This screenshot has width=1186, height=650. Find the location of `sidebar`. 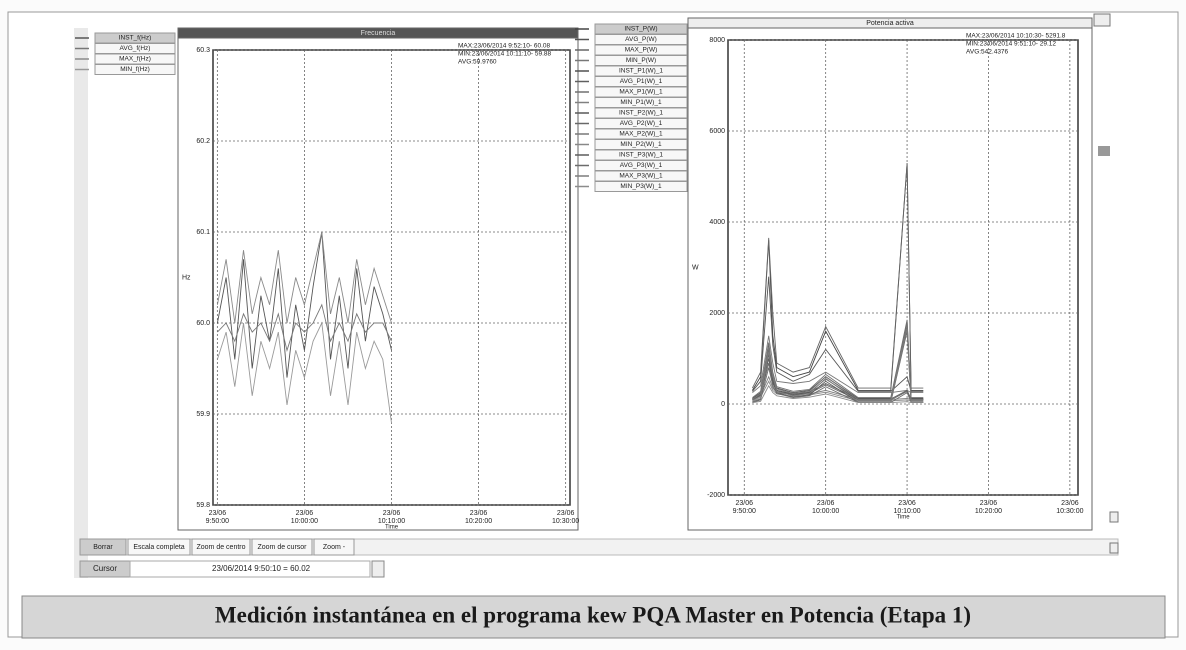

sidebar is located at coordinates (81, 303).